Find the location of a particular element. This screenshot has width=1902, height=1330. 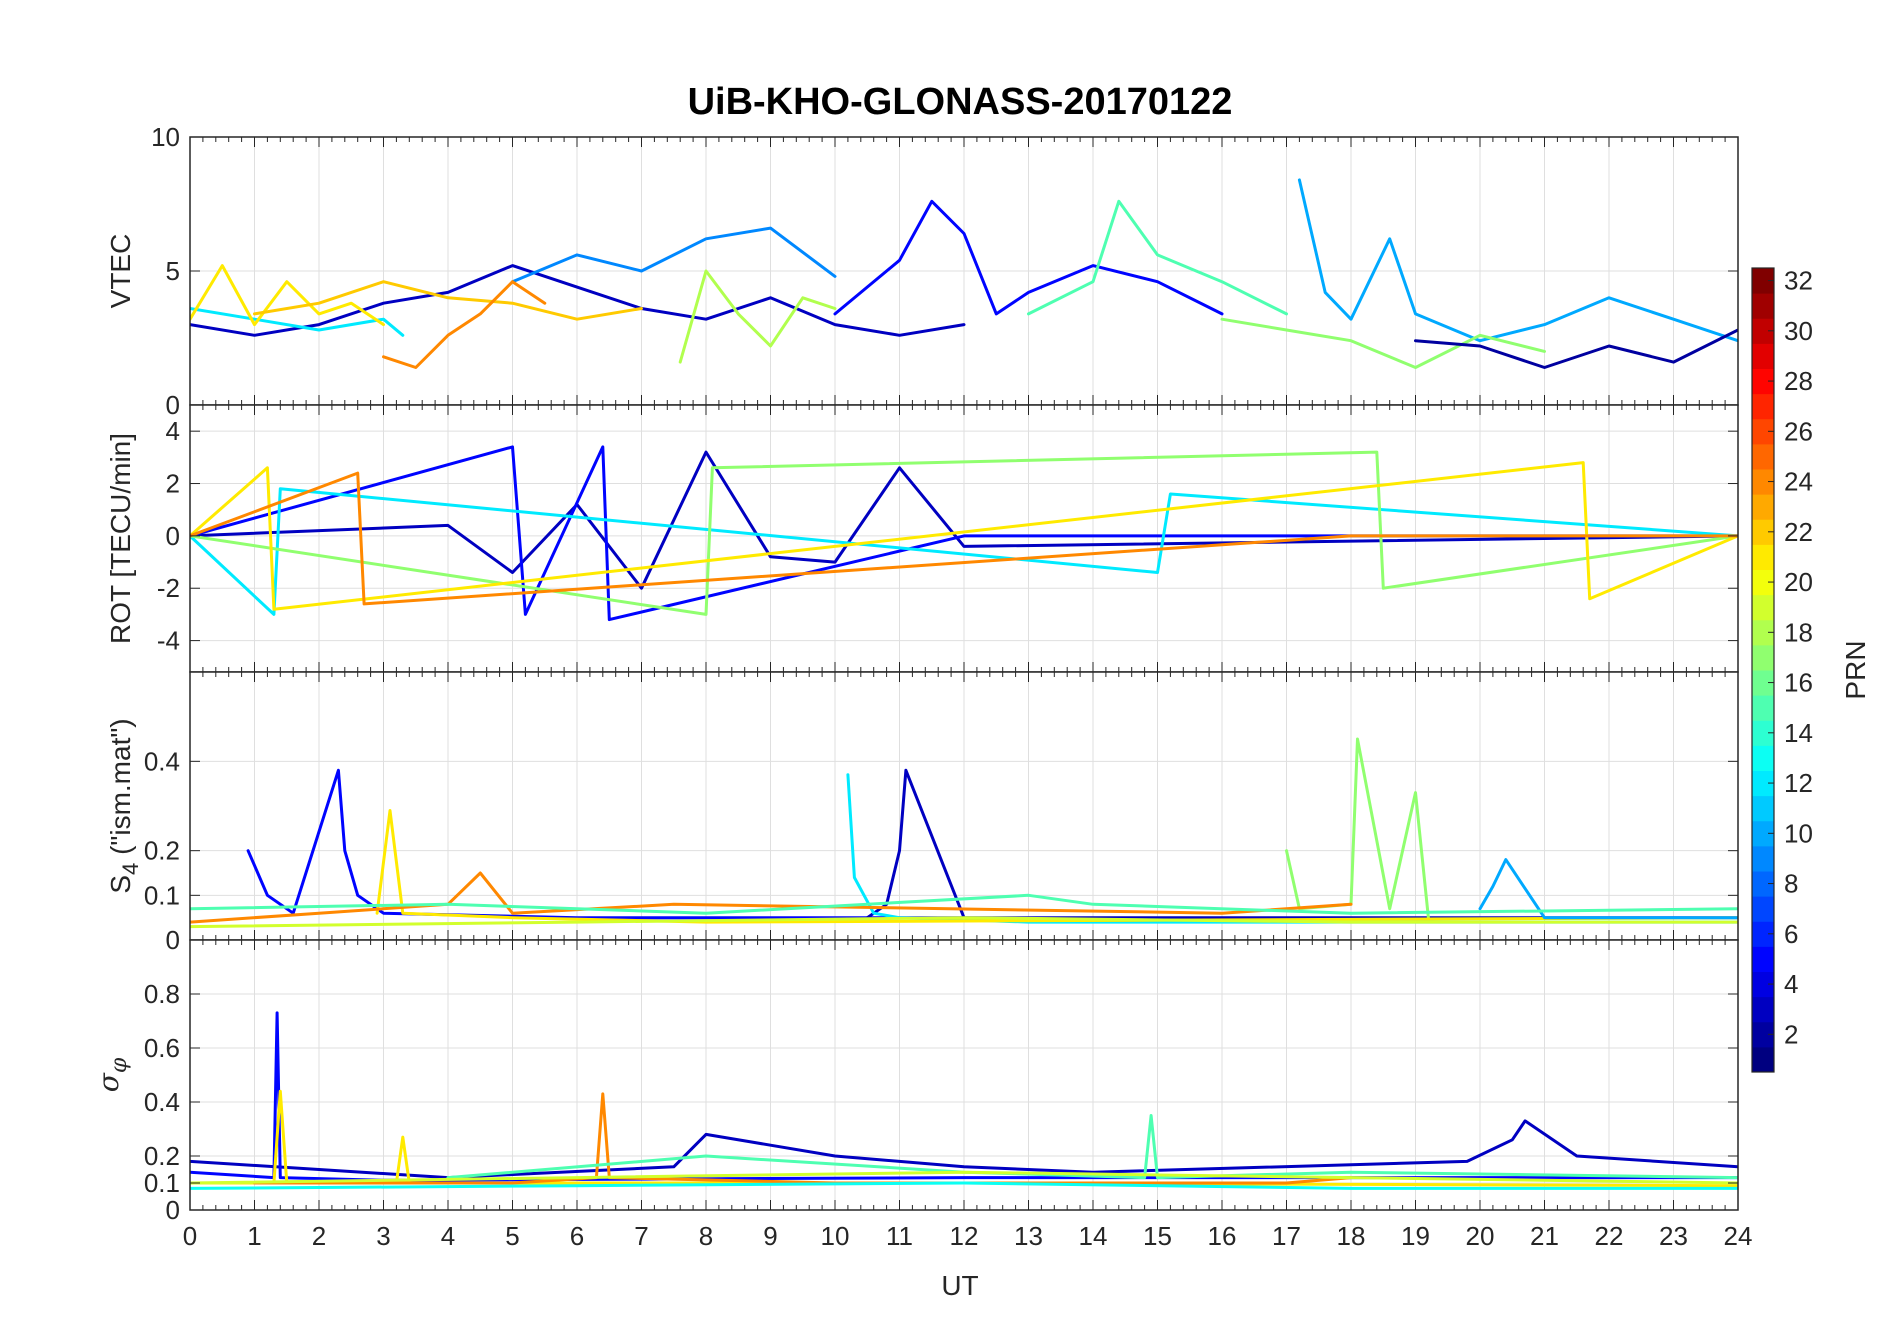

x-tick-label: 5 is located at coordinates (512, 1236).